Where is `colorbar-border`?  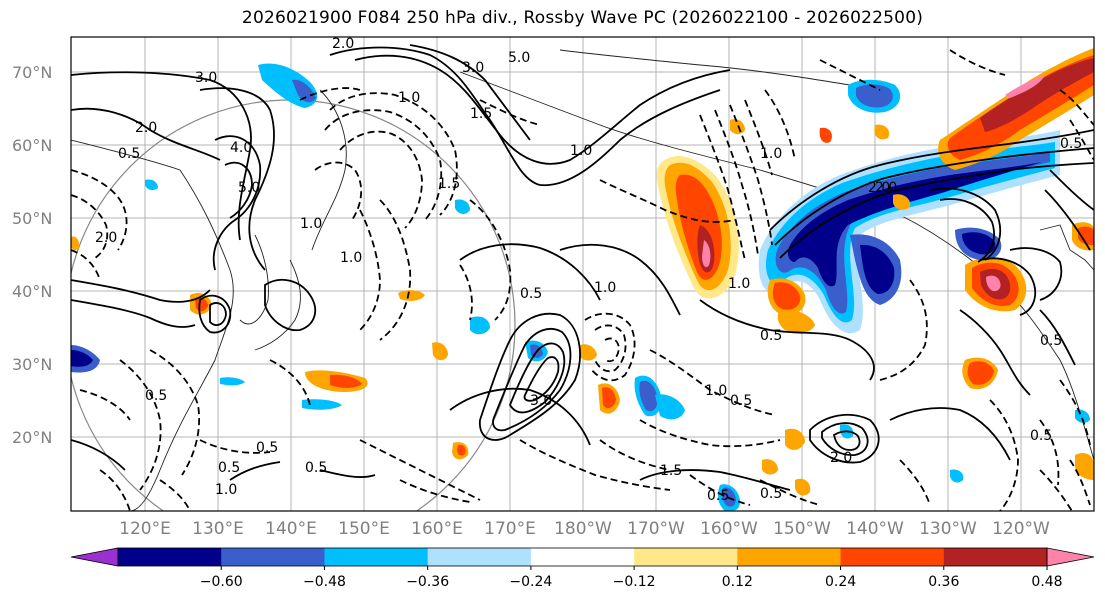 colorbar-border is located at coordinates (582, 557).